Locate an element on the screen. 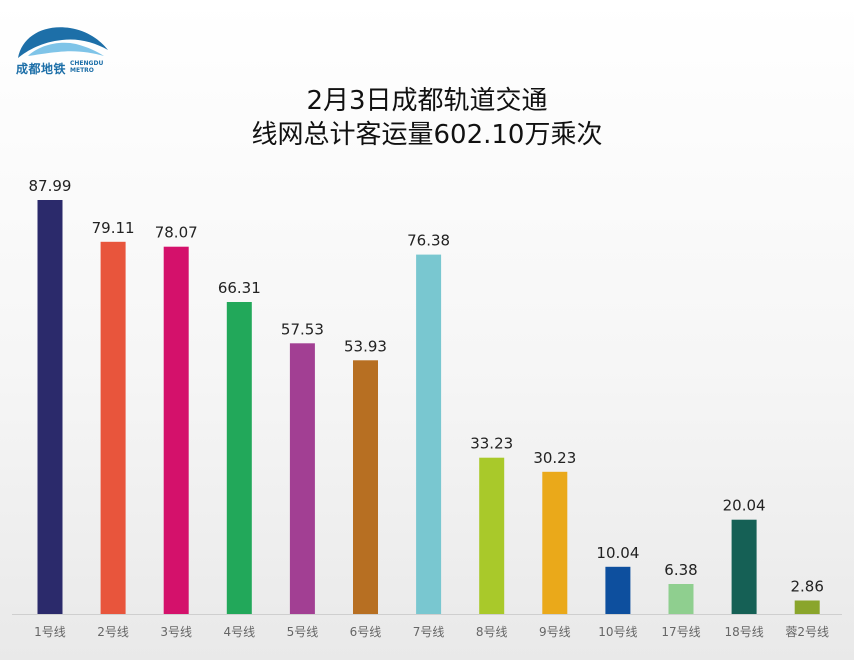  chart-title-line1: 2月3日成都轨道交通 is located at coordinates (427, 101).